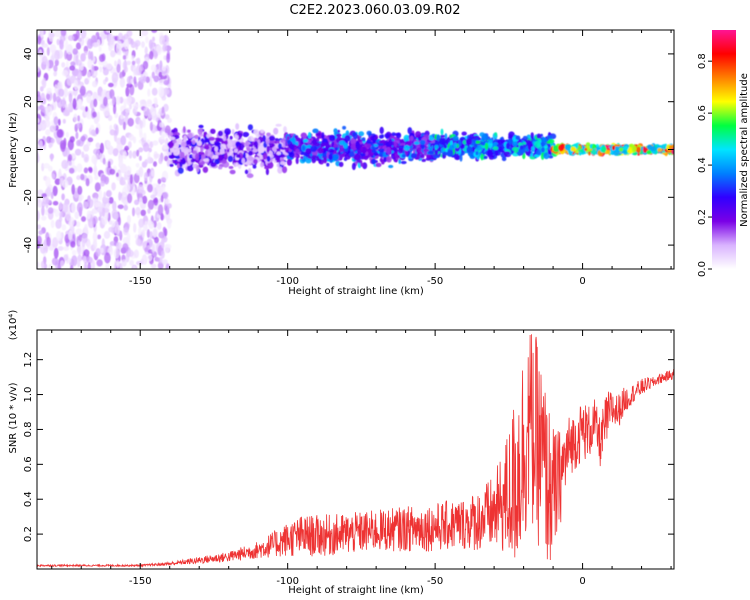  I want to click on figure-title: C2E2.2023.060.03.09.R02, so click(374, 10).